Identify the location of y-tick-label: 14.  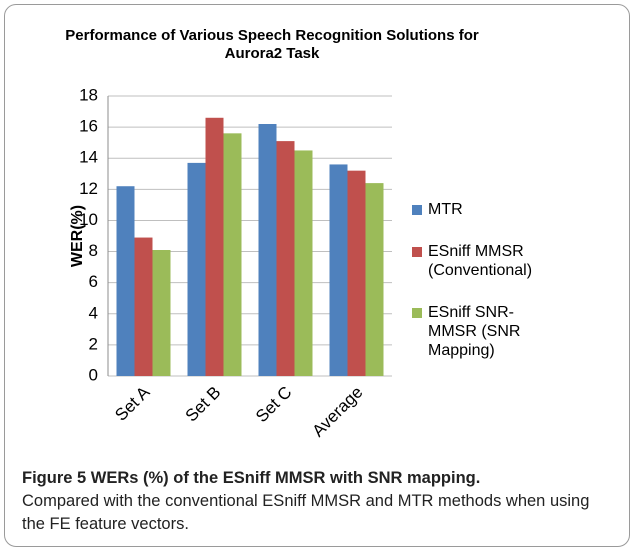
(88, 157).